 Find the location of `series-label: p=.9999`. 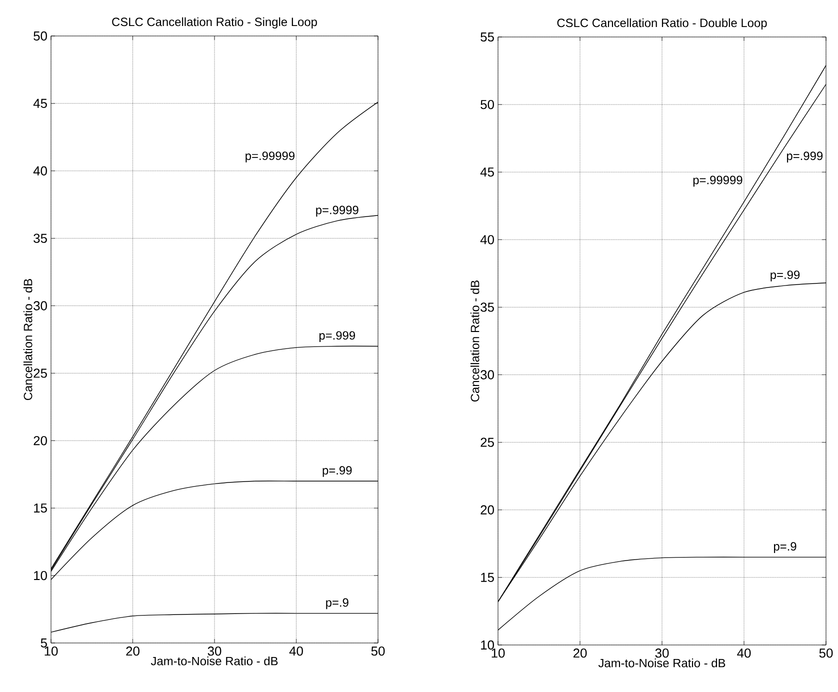

series-label: p=.9999 is located at coordinates (337, 211).